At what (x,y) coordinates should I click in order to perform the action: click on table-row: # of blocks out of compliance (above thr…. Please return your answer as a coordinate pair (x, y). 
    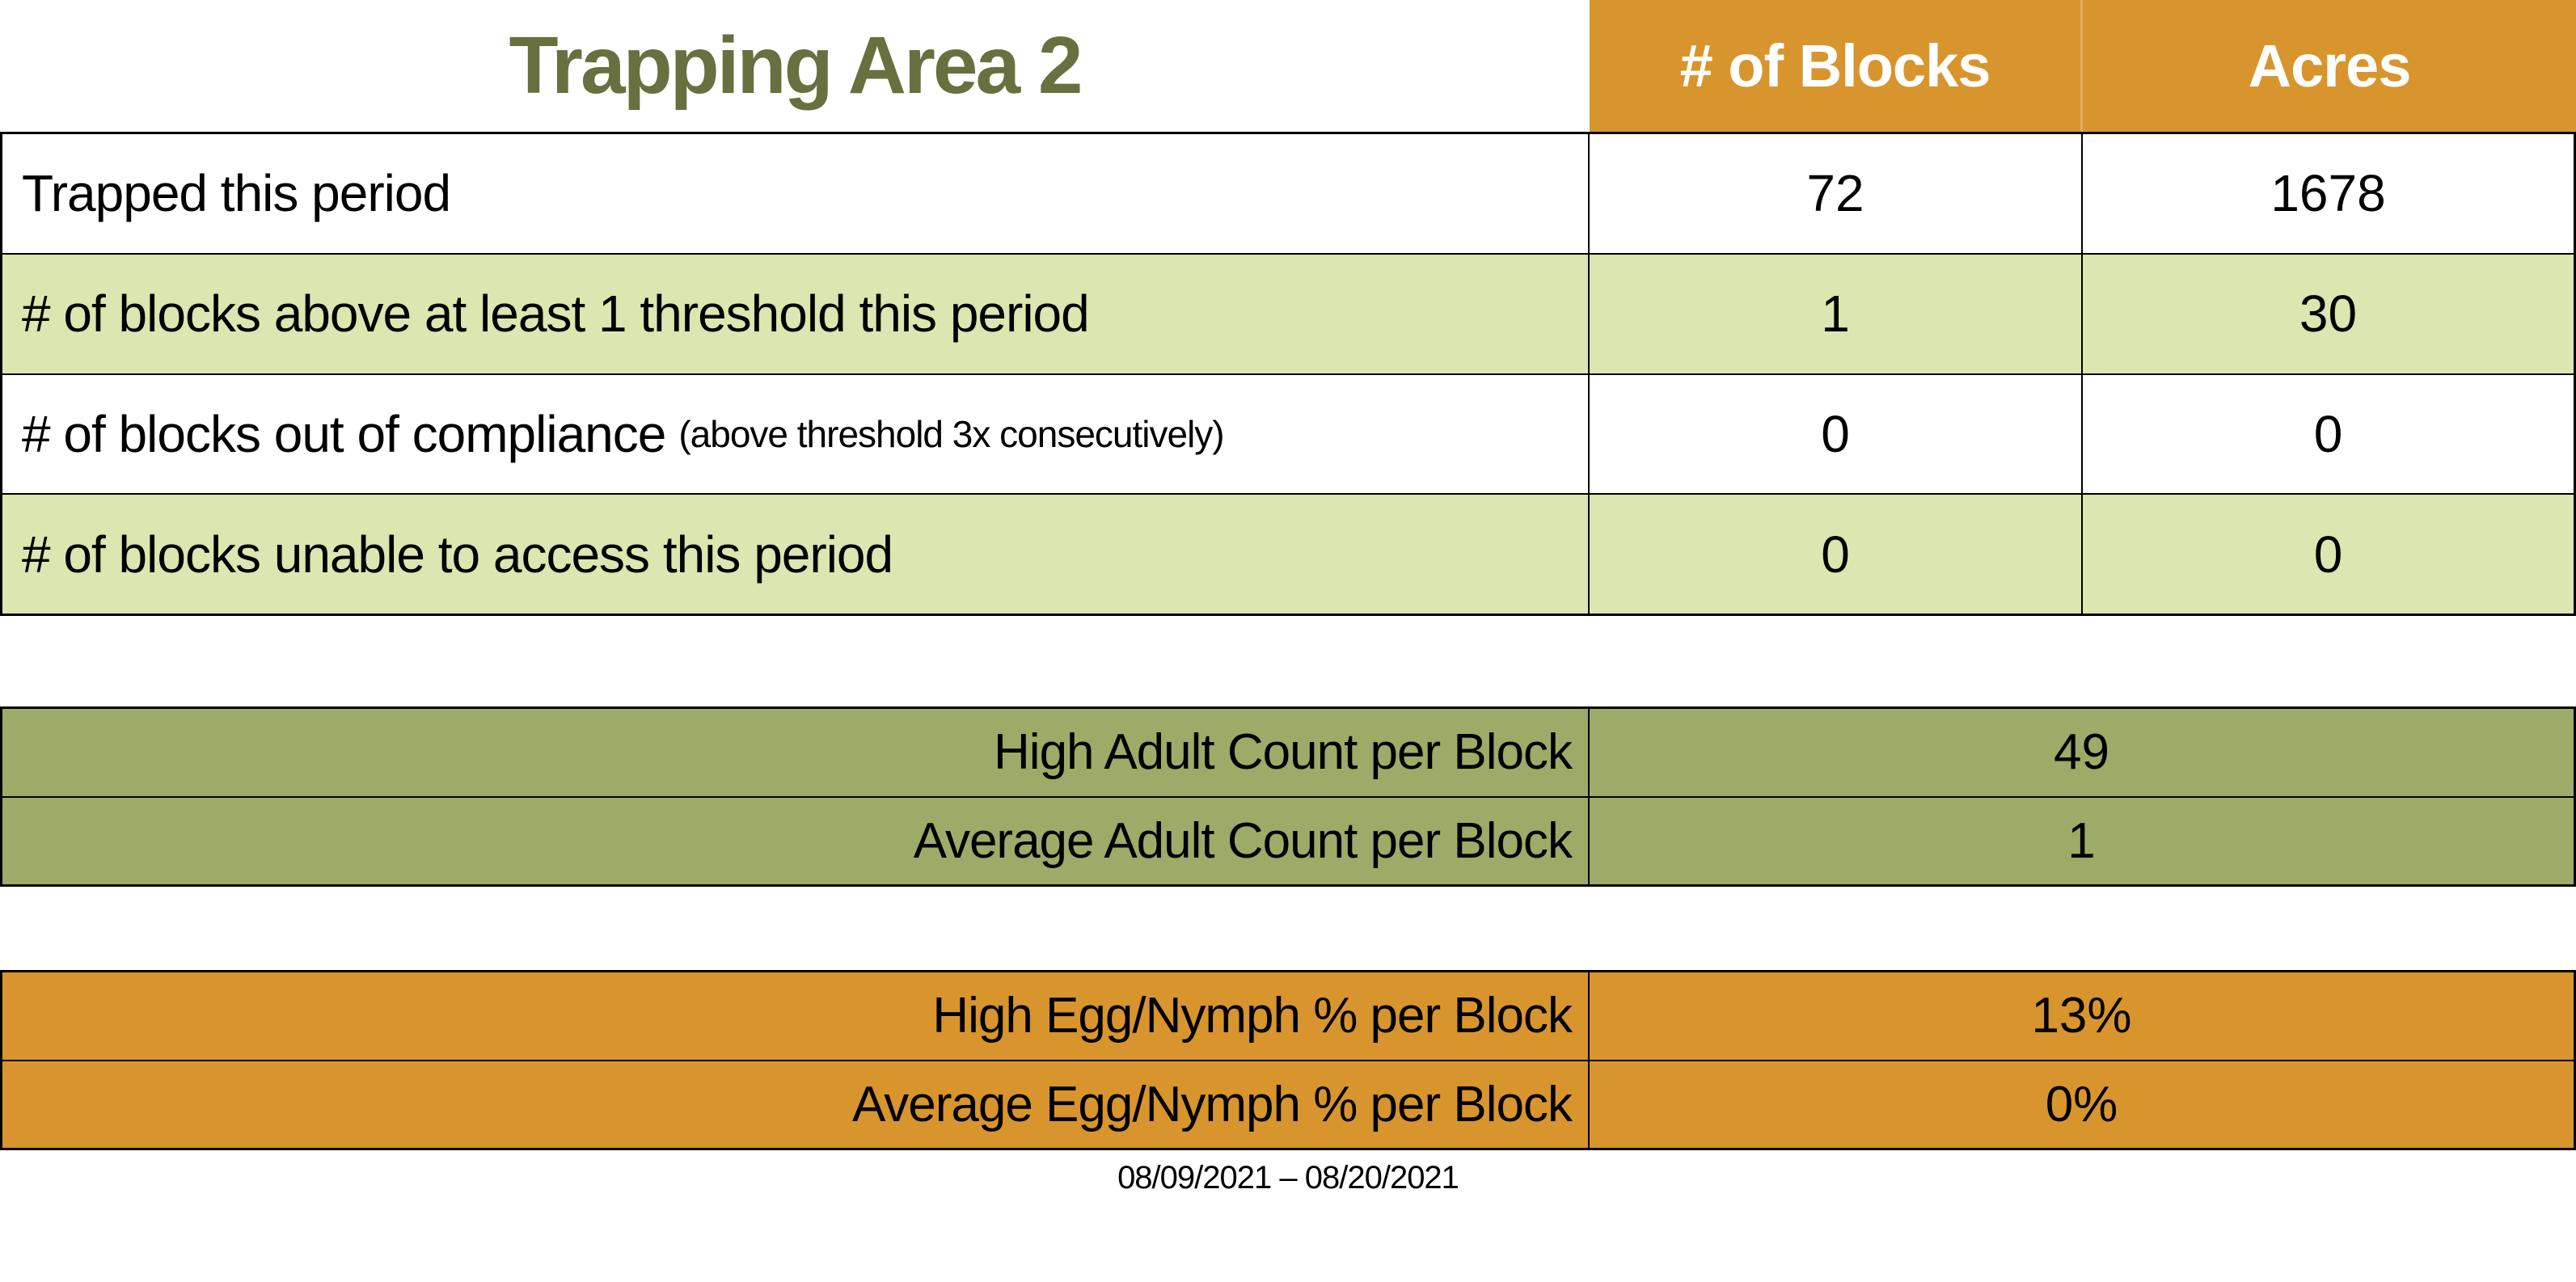
    Looking at the image, I should click on (1288, 434).